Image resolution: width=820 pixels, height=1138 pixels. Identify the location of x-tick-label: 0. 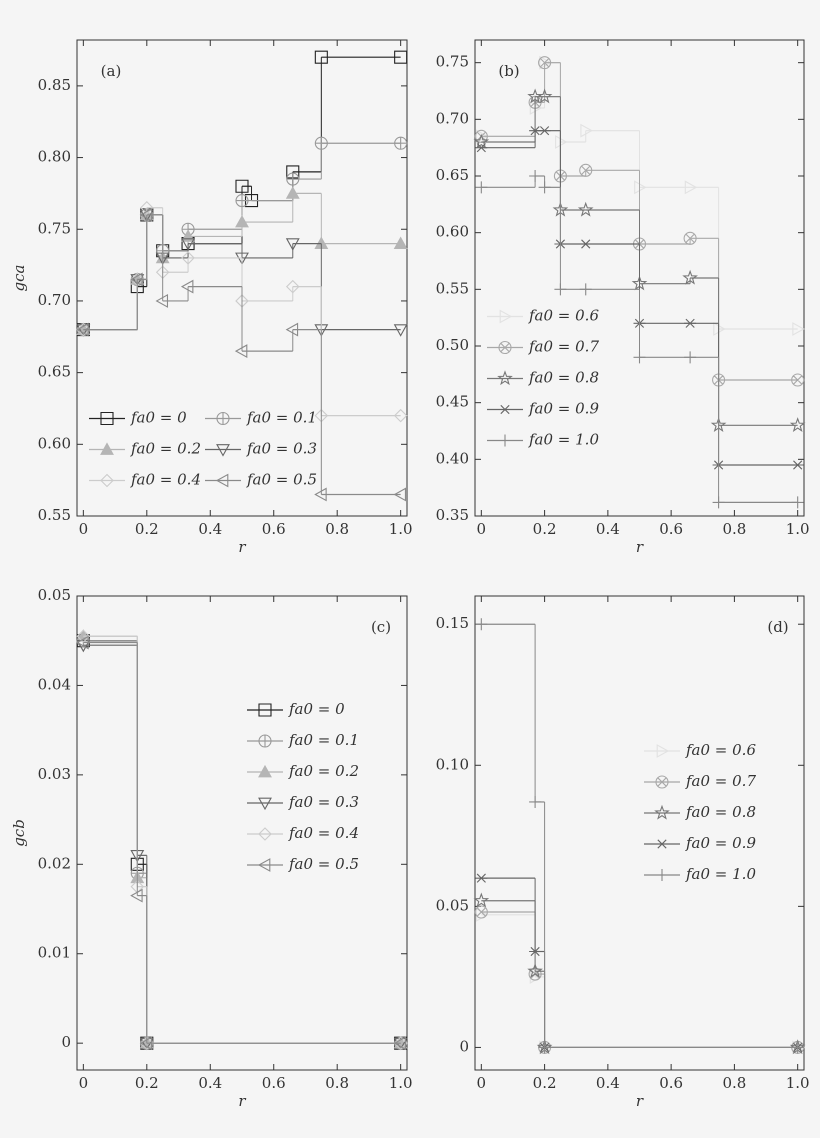
(482, 1083).